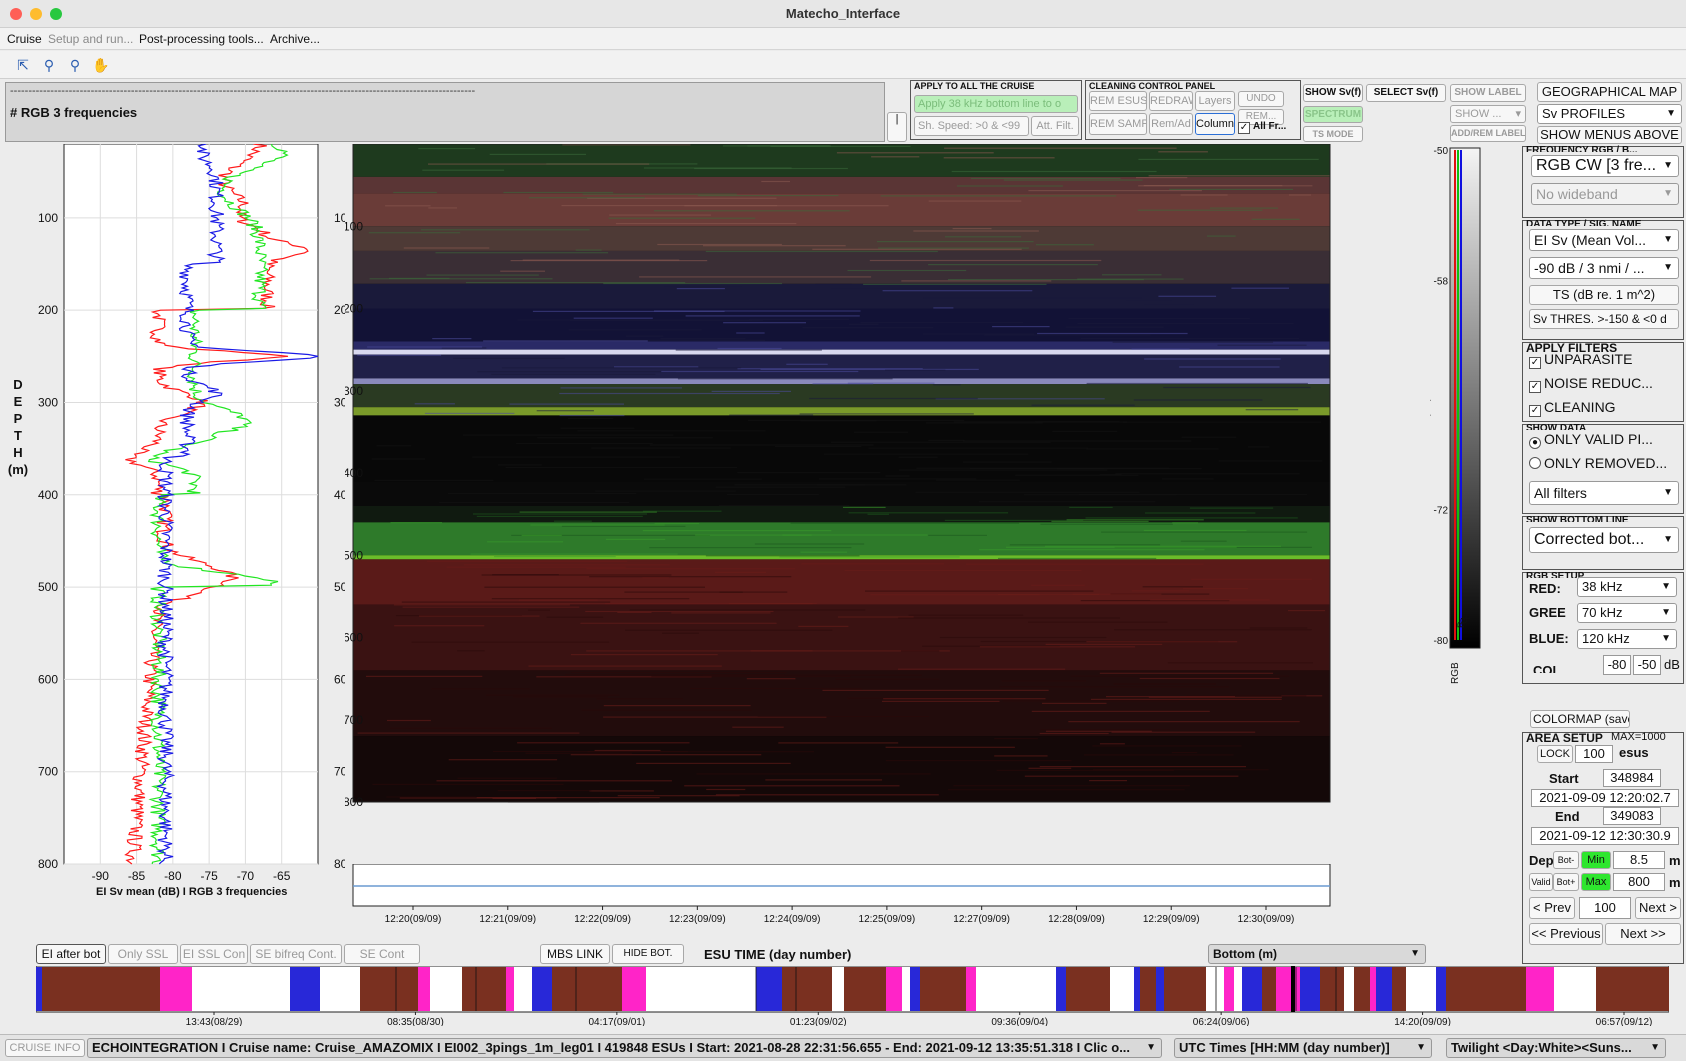  What do you see at coordinates (36, 14) in the screenshot?
I see `minimize-window-button` at bounding box center [36, 14].